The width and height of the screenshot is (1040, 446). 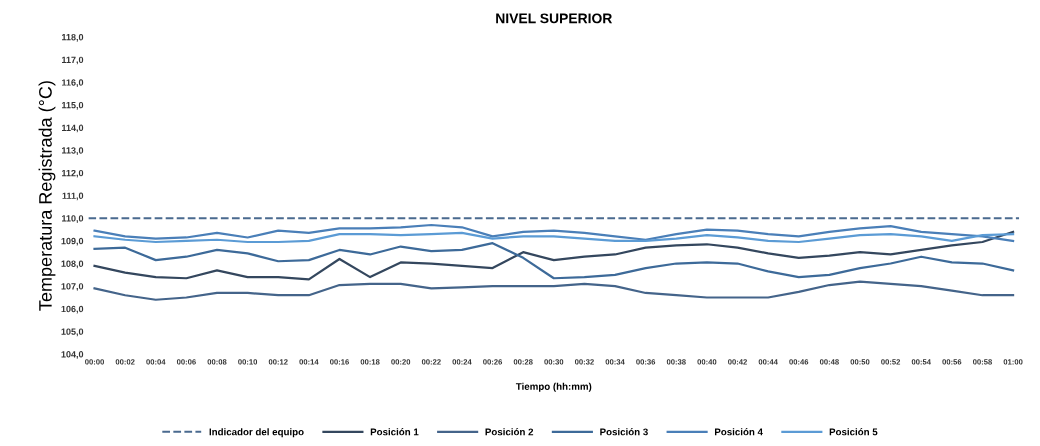 I want to click on y-tick-label: 118,0, so click(x=73, y=37).